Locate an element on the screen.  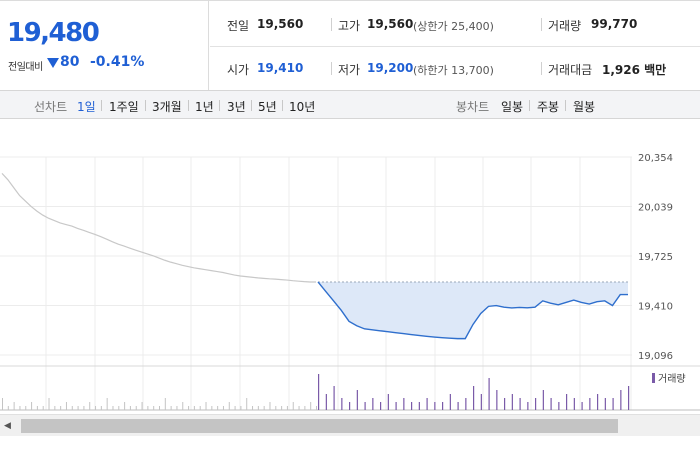
trade-value-value: 1,926 백만 is located at coordinates (634, 70).